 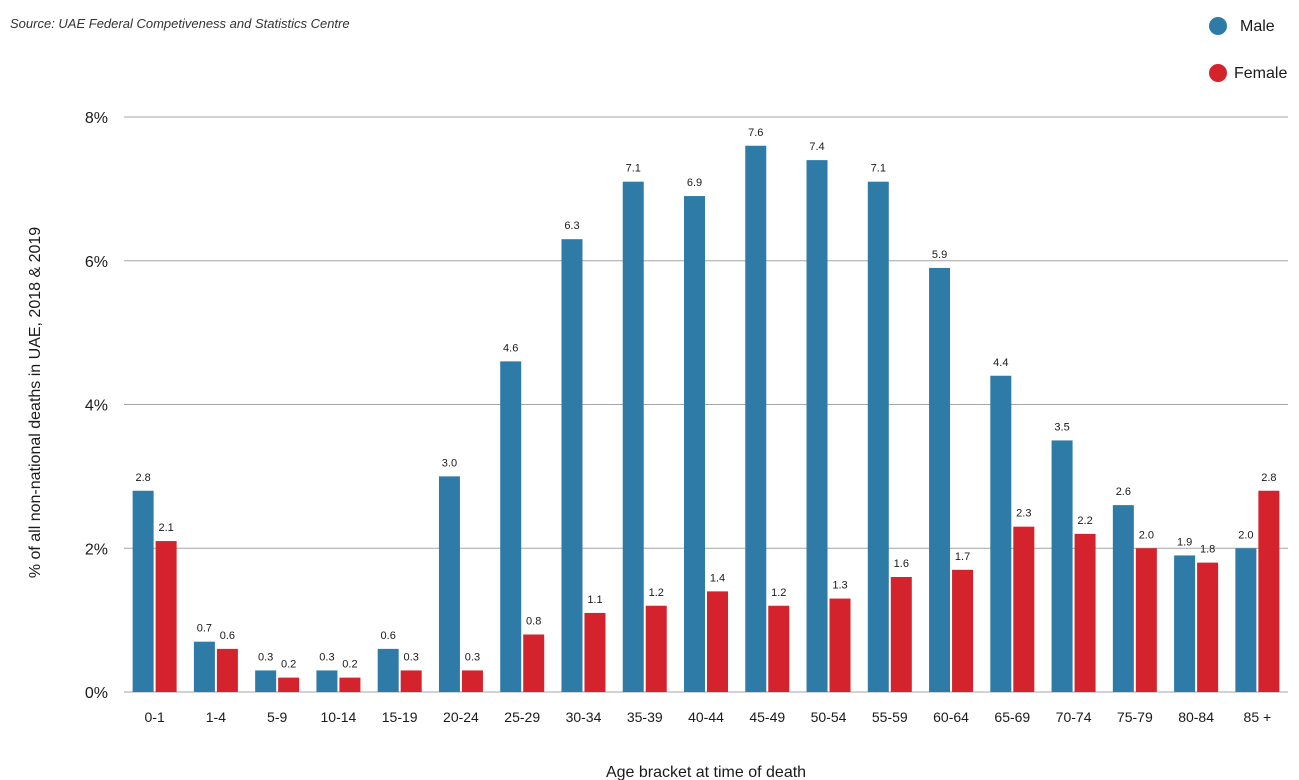 I want to click on legend-male-label: Male, so click(x=1257, y=26).